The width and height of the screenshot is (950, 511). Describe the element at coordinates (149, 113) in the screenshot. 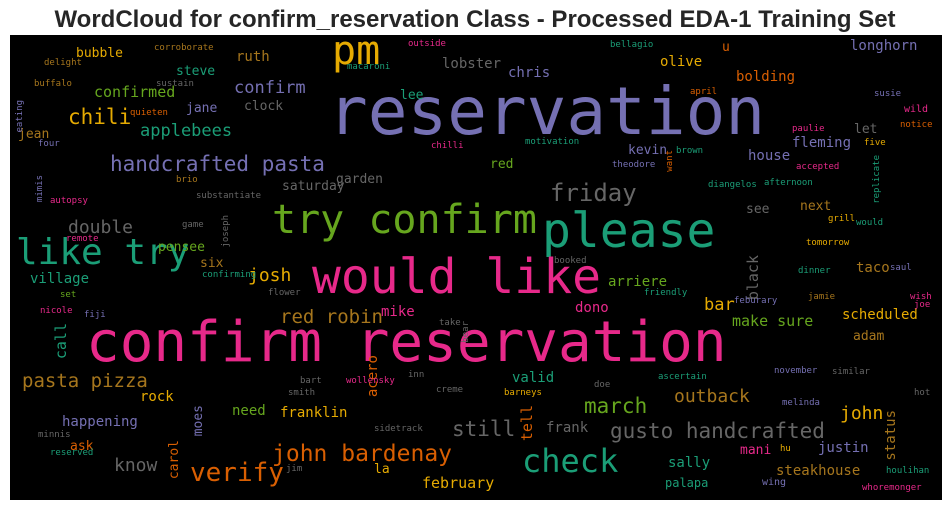

I see `word-quieten: quieten` at that location.